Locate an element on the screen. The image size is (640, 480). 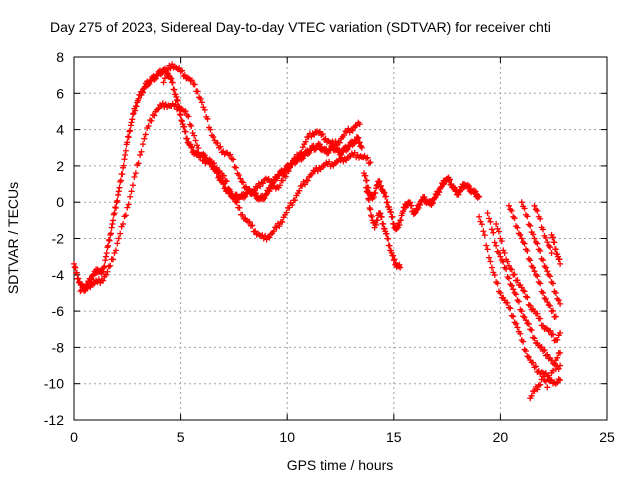
x-tick-label: 5 is located at coordinates (181, 437).